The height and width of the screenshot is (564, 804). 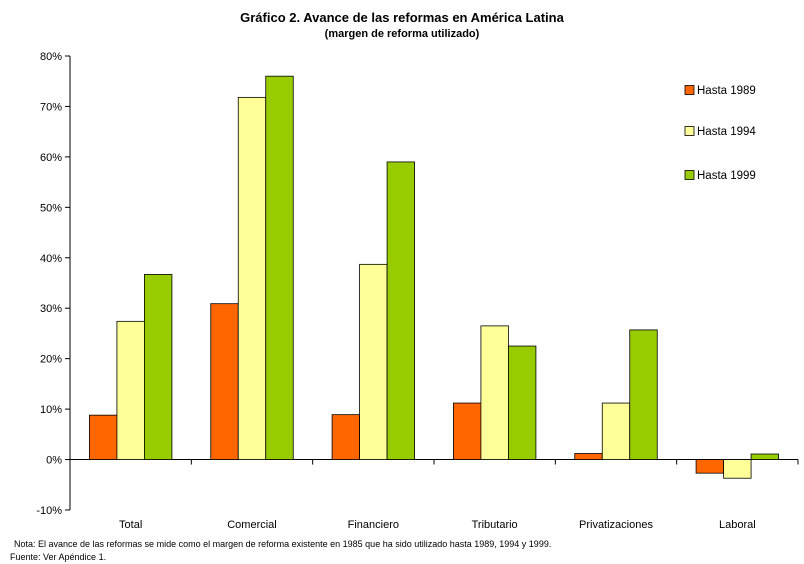 I want to click on y-tick-label: 80%, so click(x=51, y=57).